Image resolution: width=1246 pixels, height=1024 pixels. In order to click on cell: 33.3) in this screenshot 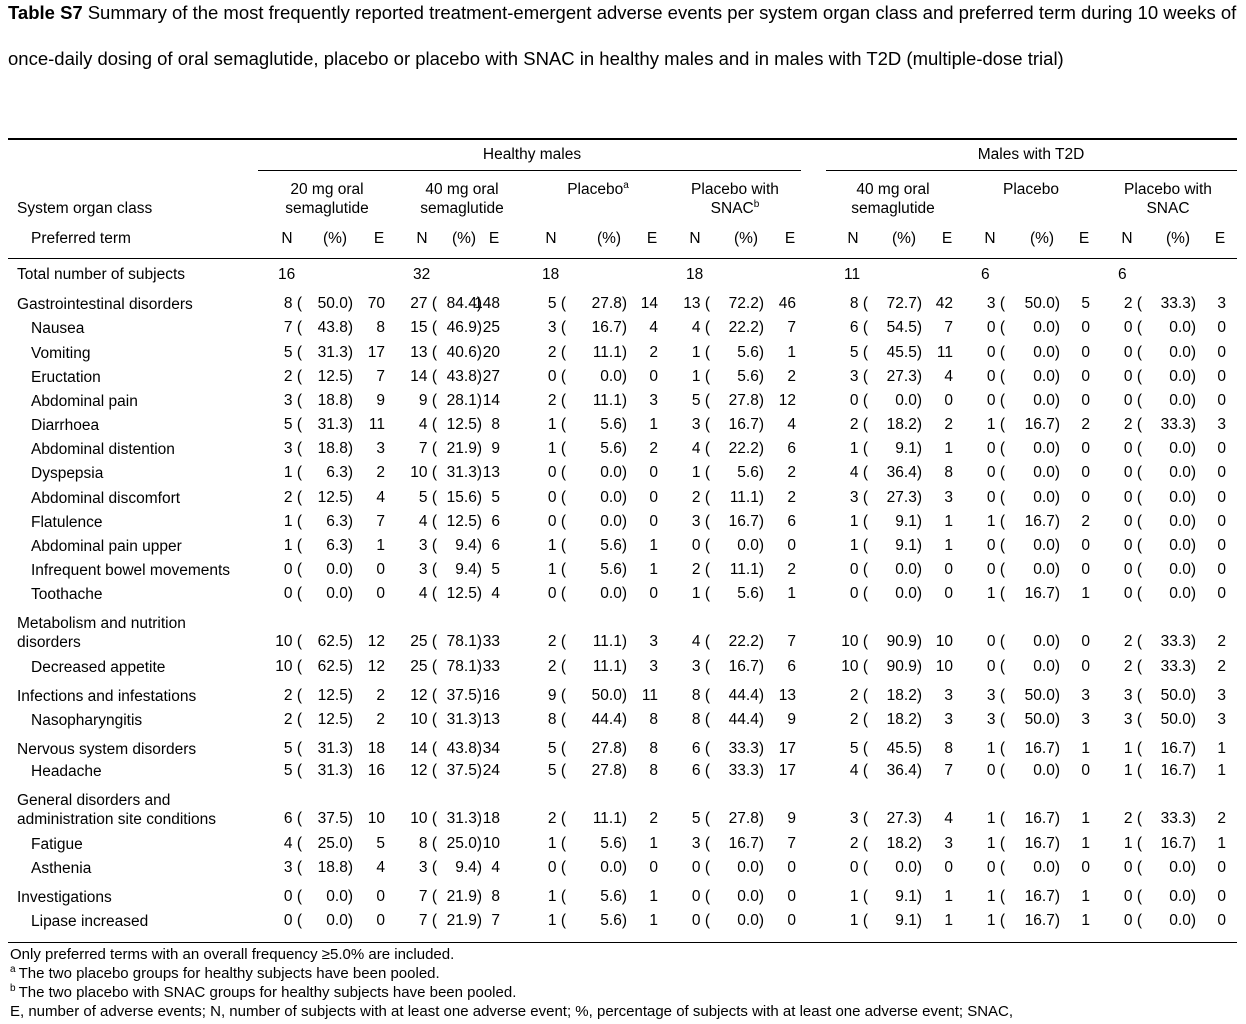, I will do `click(1178, 424)`.